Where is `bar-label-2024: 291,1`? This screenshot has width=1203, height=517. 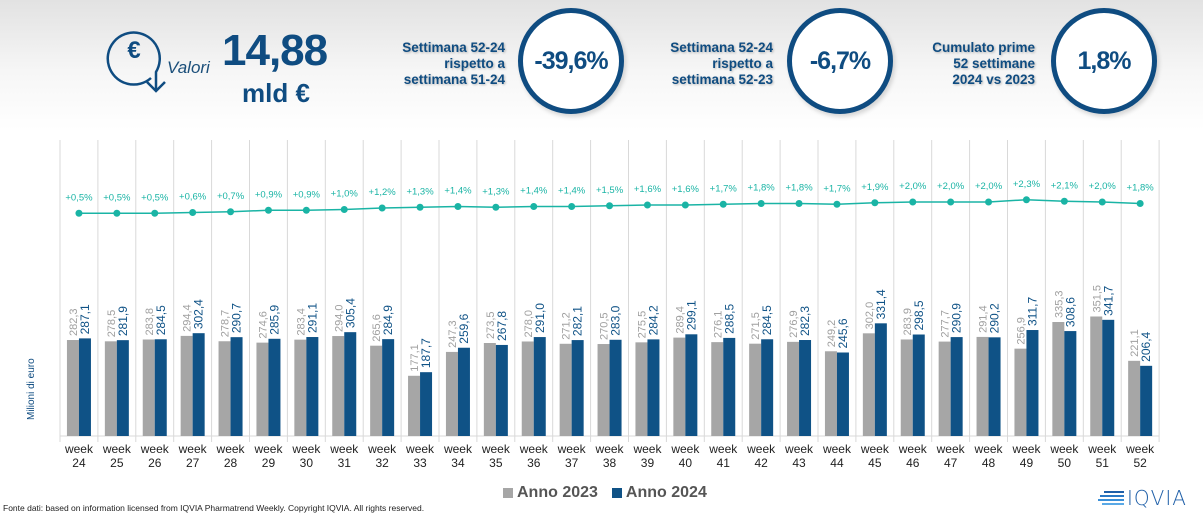 bar-label-2024: 291,1 is located at coordinates (312, 318).